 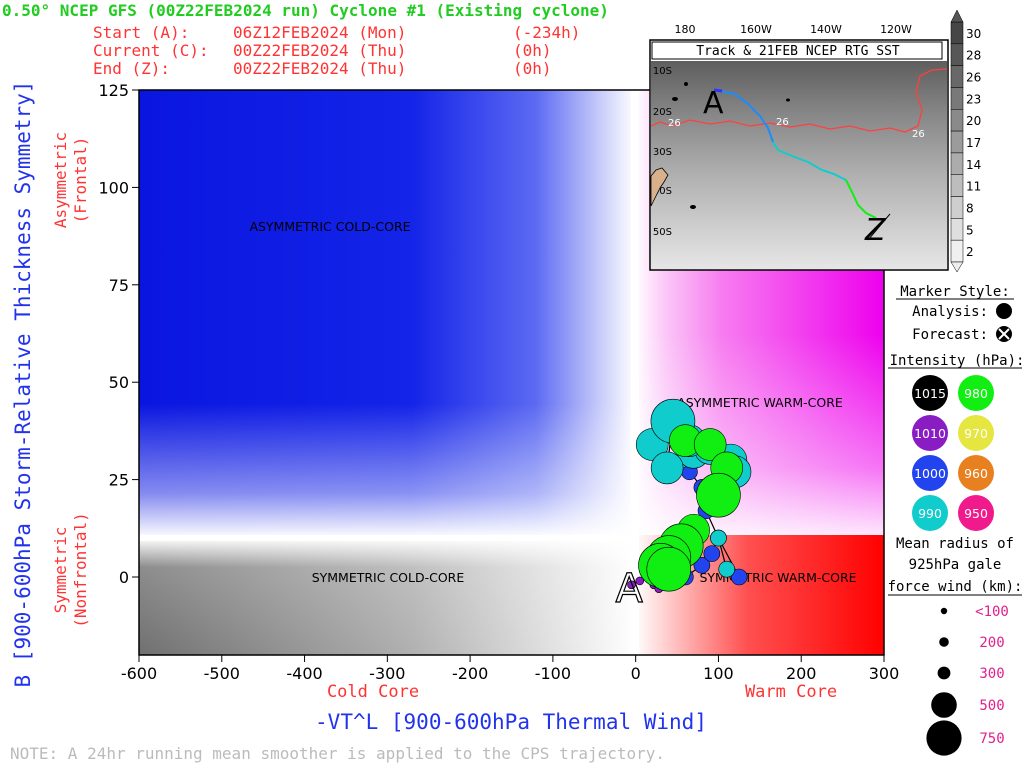 What do you see at coordinates (304, 673) in the screenshot?
I see `x-tick-label: -400` at bounding box center [304, 673].